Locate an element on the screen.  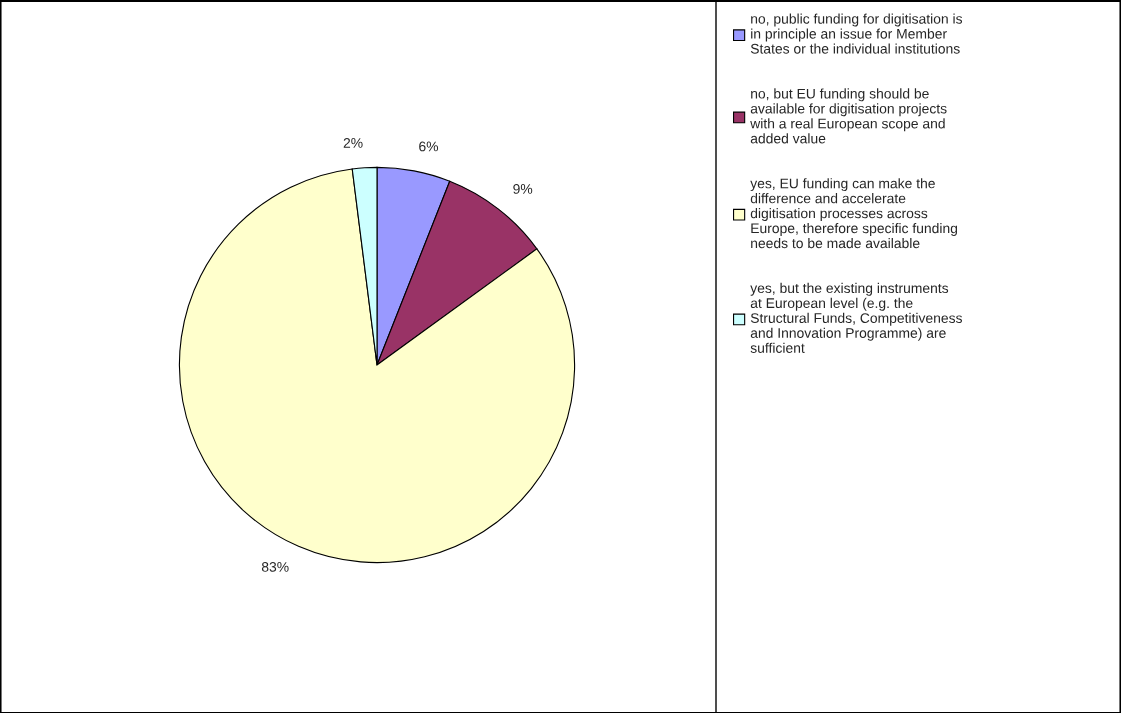
data-label: 6% is located at coordinates (429, 146).